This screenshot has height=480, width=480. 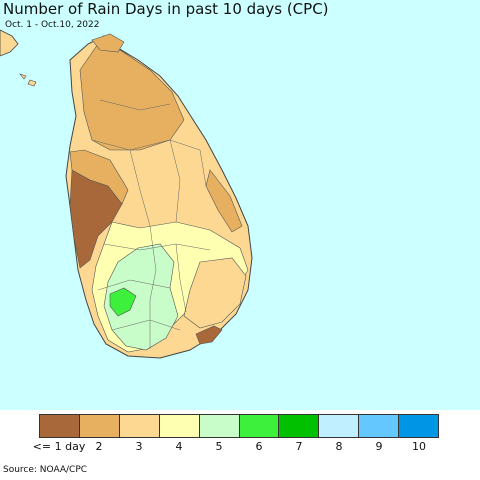 What do you see at coordinates (141, 297) in the screenshot?
I see `region-southwest-5day` at bounding box center [141, 297].